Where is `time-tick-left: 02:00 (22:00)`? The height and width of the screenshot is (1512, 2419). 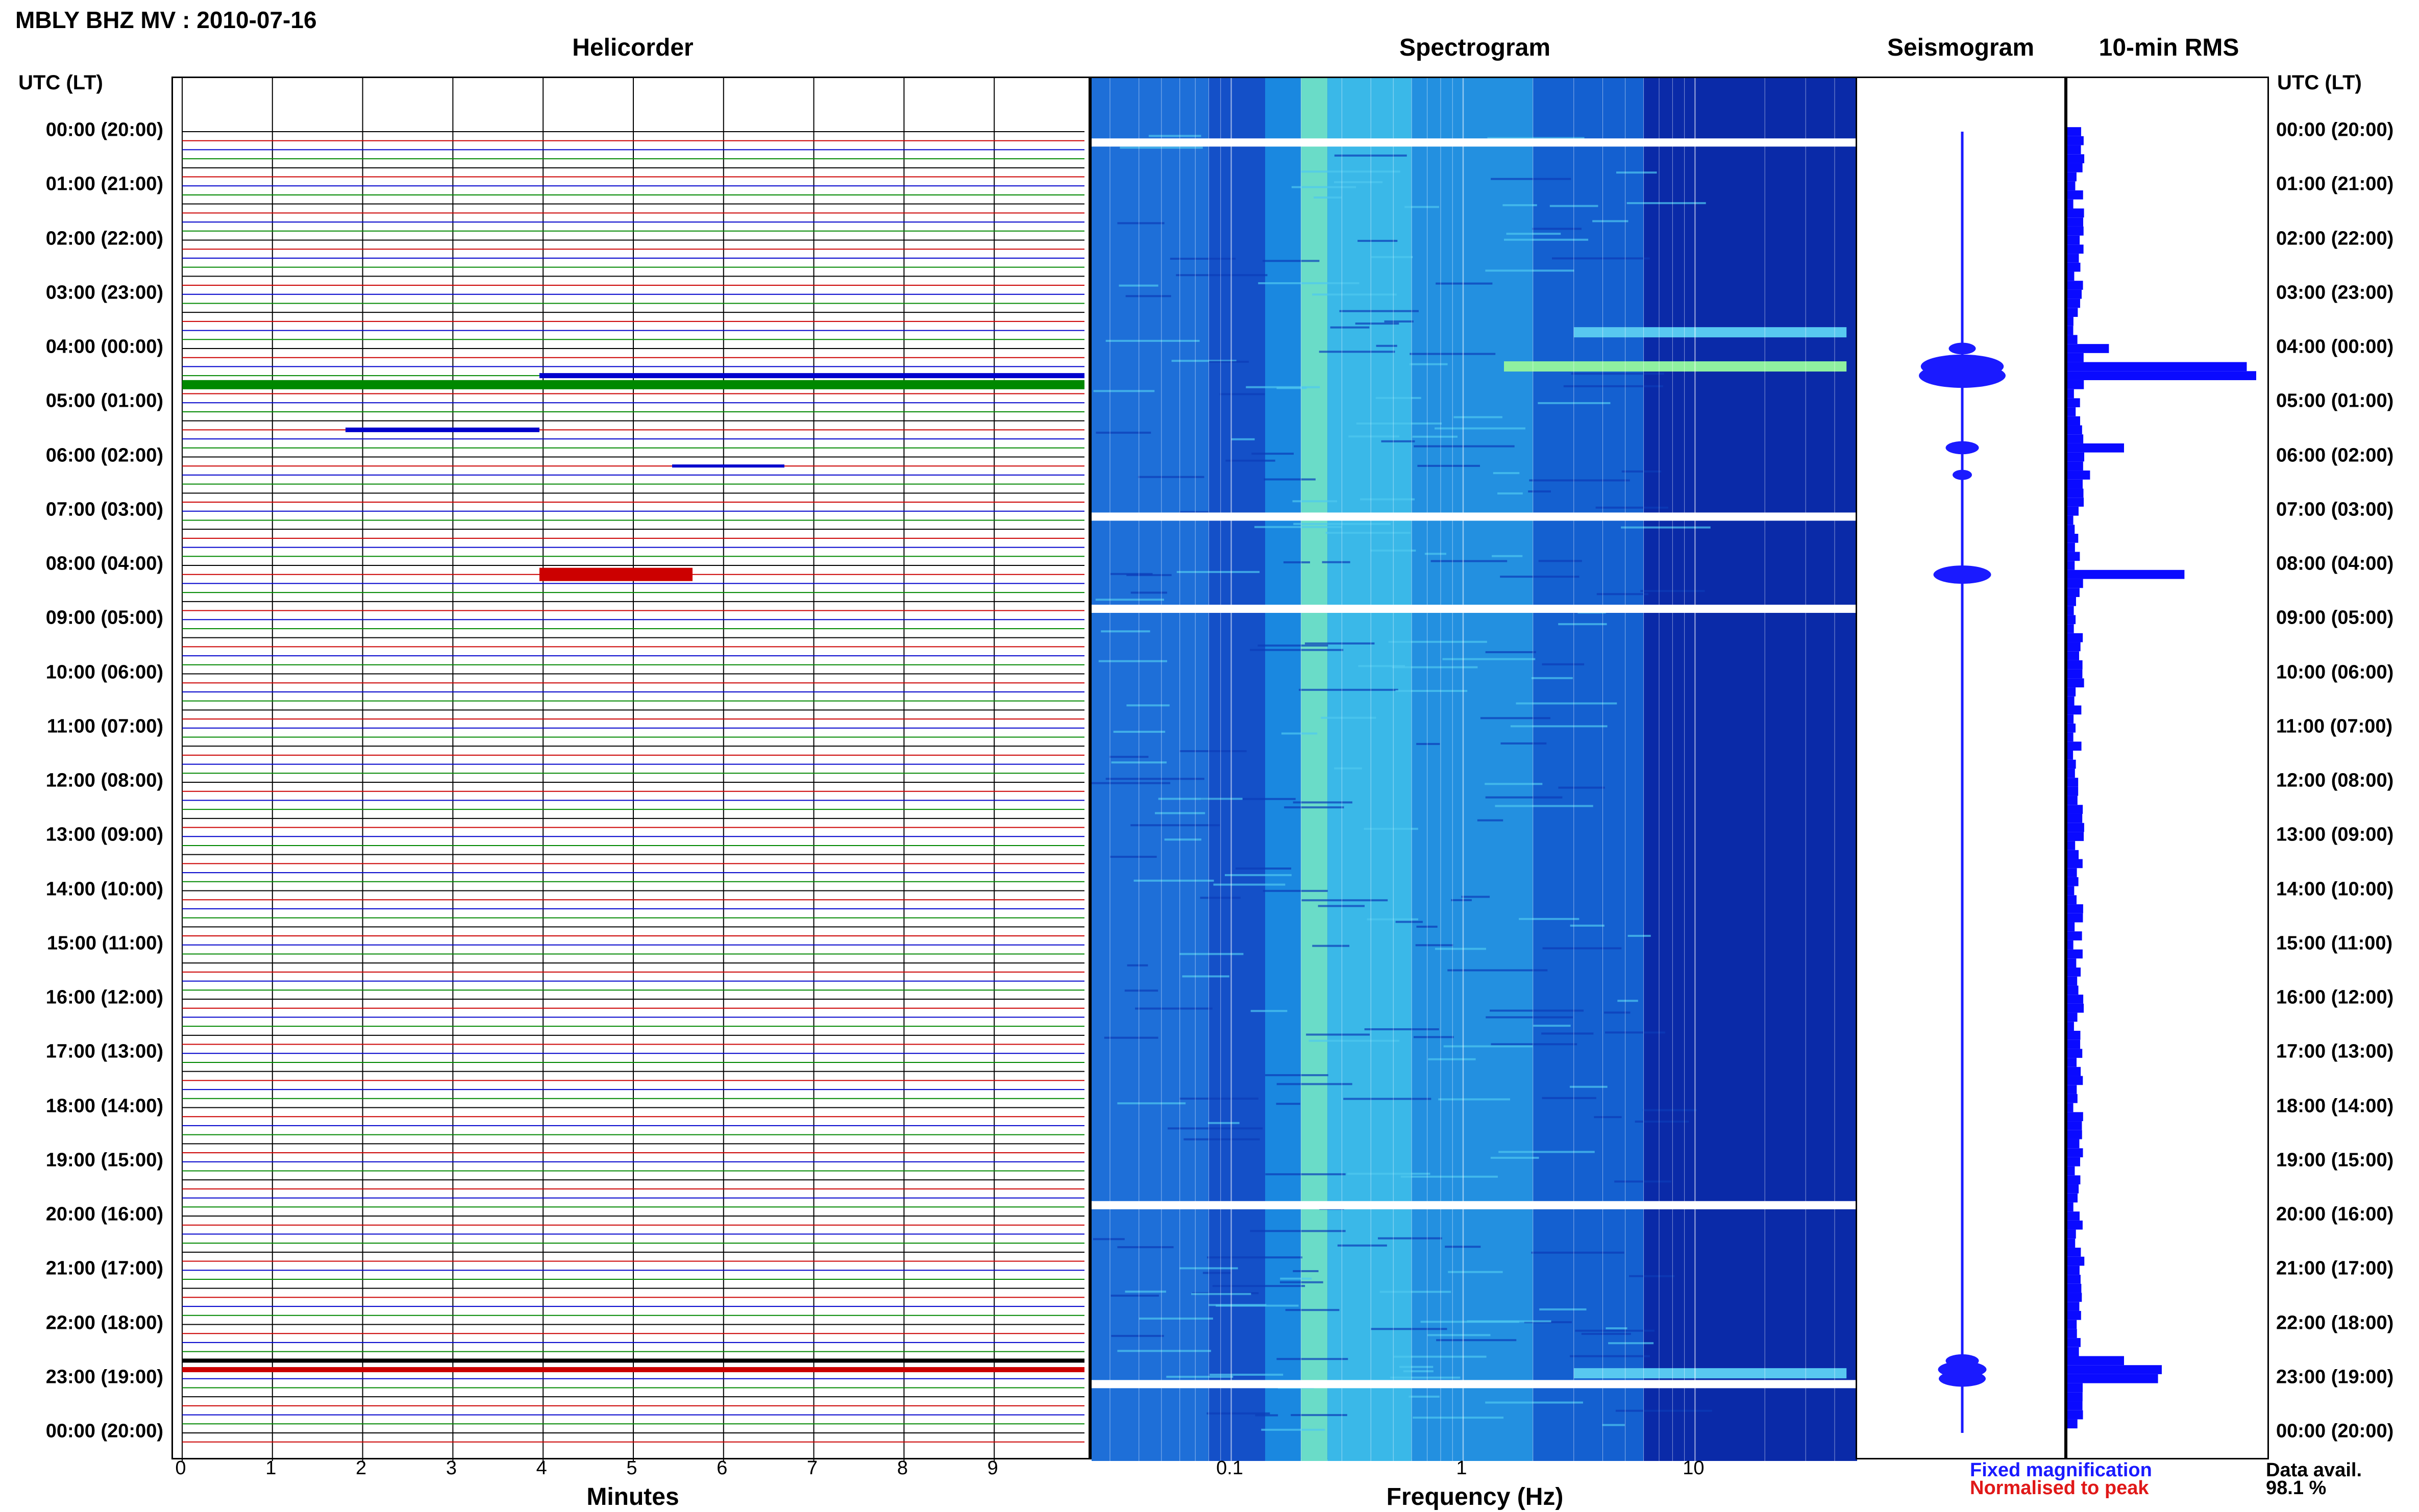 time-tick-left: 02:00 (22:00) is located at coordinates (104, 238).